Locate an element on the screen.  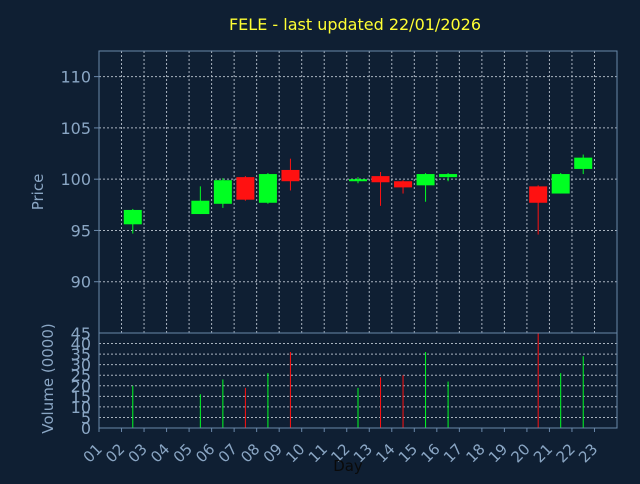
volume-tick-label: 35 is located at coordinates (81, 354).